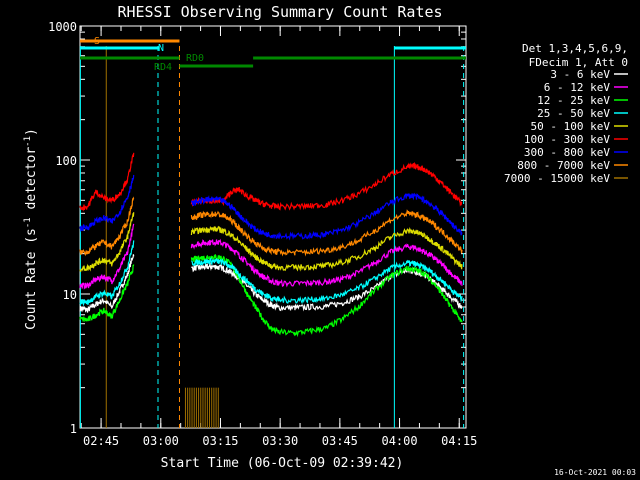 This screenshot has width=640, height=480. I want to click on series-line-6-12kev, so click(271, 256).